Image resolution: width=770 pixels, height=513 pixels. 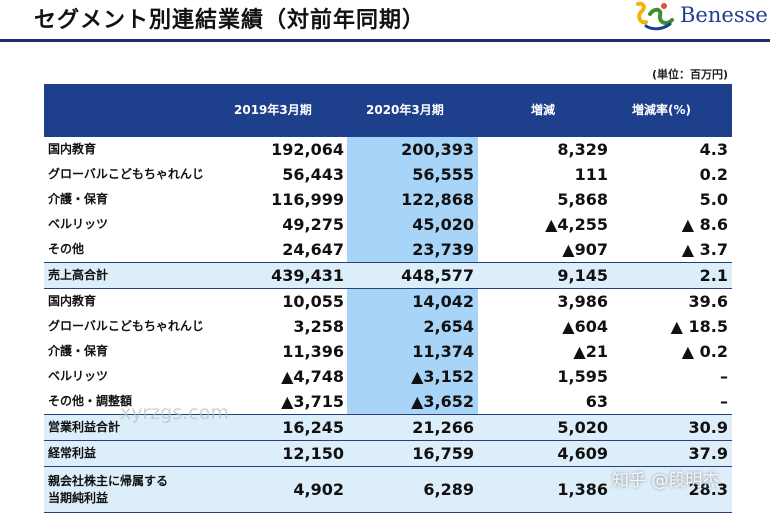 What do you see at coordinates (591, 174) in the screenshot?
I see `value-change: 111` at bounding box center [591, 174].